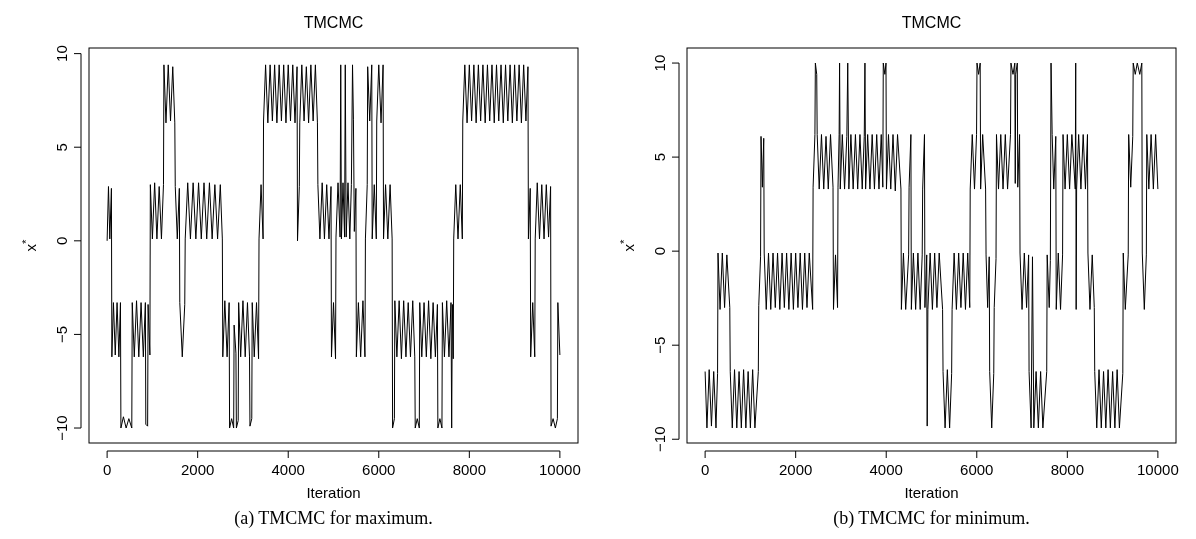  Describe the element at coordinates (931, 518) in the screenshot. I see `text: (b) TMCMC for minimum.` at that location.